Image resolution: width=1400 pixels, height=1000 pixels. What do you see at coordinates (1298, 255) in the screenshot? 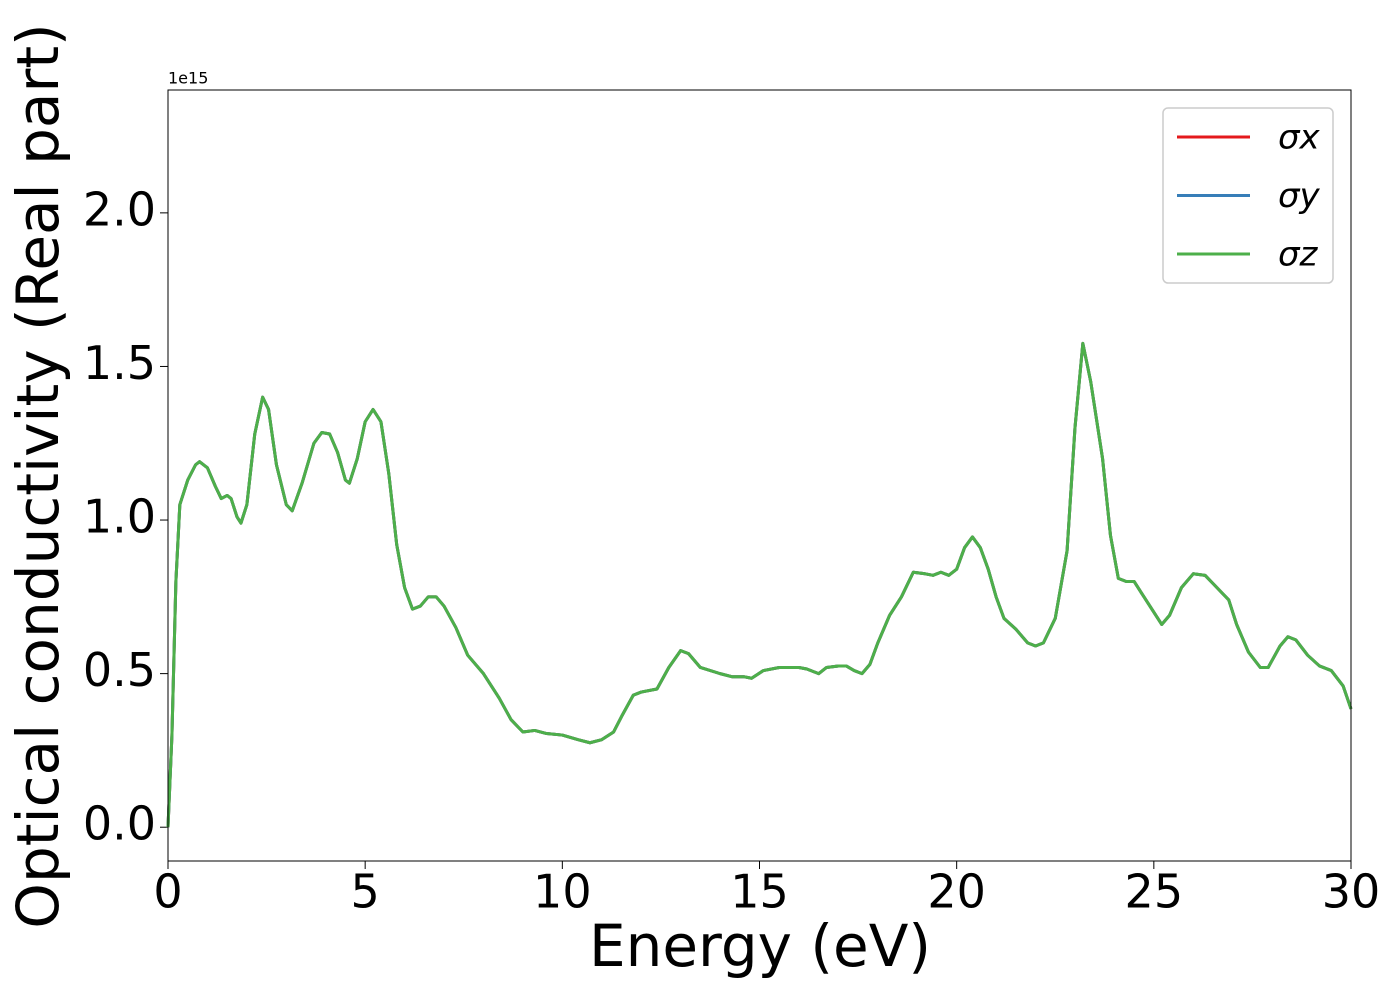
I see `legend-label: σz` at bounding box center [1298, 255].